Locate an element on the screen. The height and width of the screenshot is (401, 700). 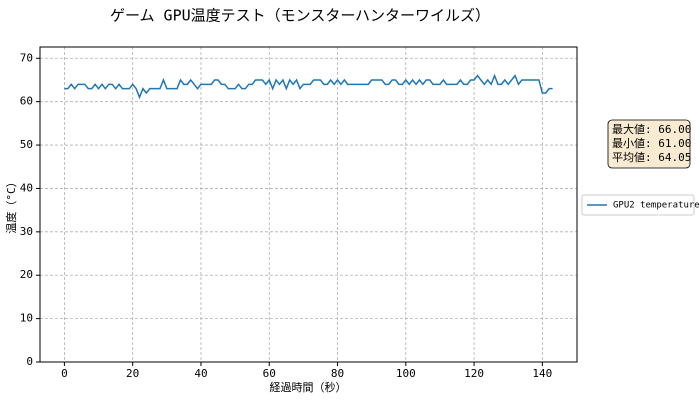
y-tick-label: 30 is located at coordinates (26, 231).